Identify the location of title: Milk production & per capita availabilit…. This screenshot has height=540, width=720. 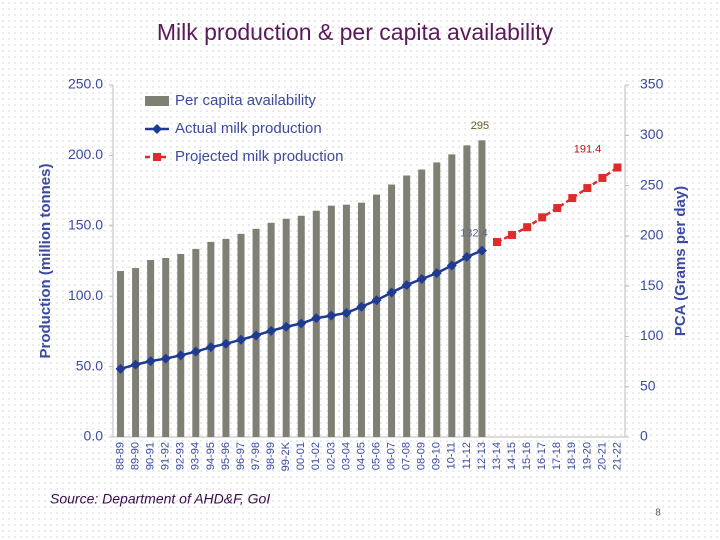
(355, 32).